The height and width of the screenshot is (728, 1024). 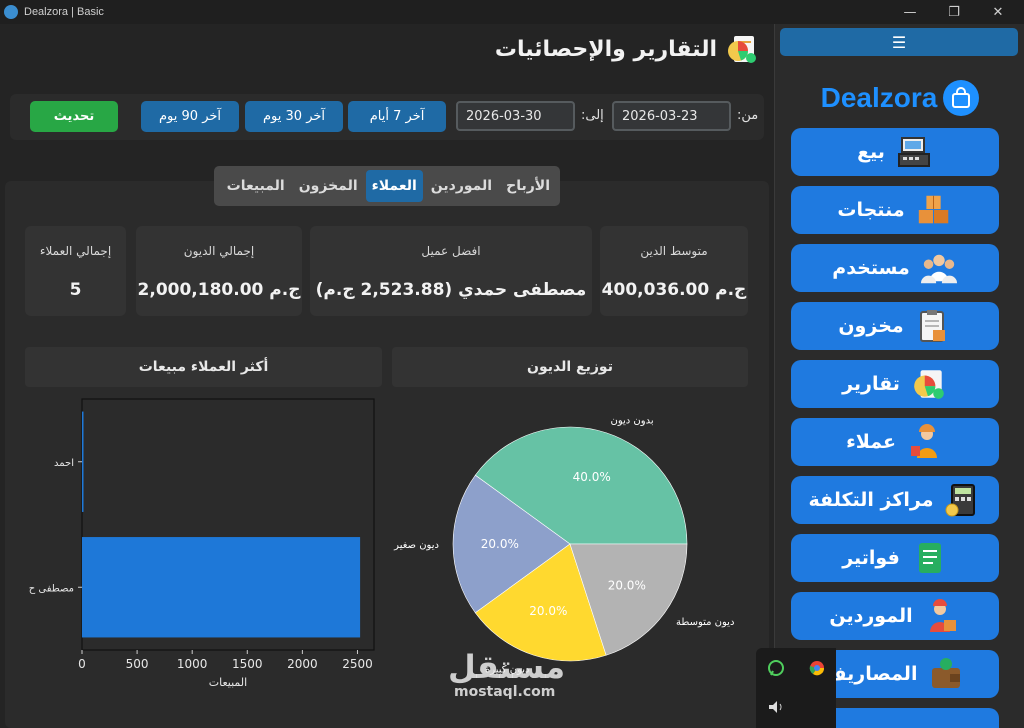 What do you see at coordinates (748, 115) in the screenshot?
I see `from-label: من:` at bounding box center [748, 115].